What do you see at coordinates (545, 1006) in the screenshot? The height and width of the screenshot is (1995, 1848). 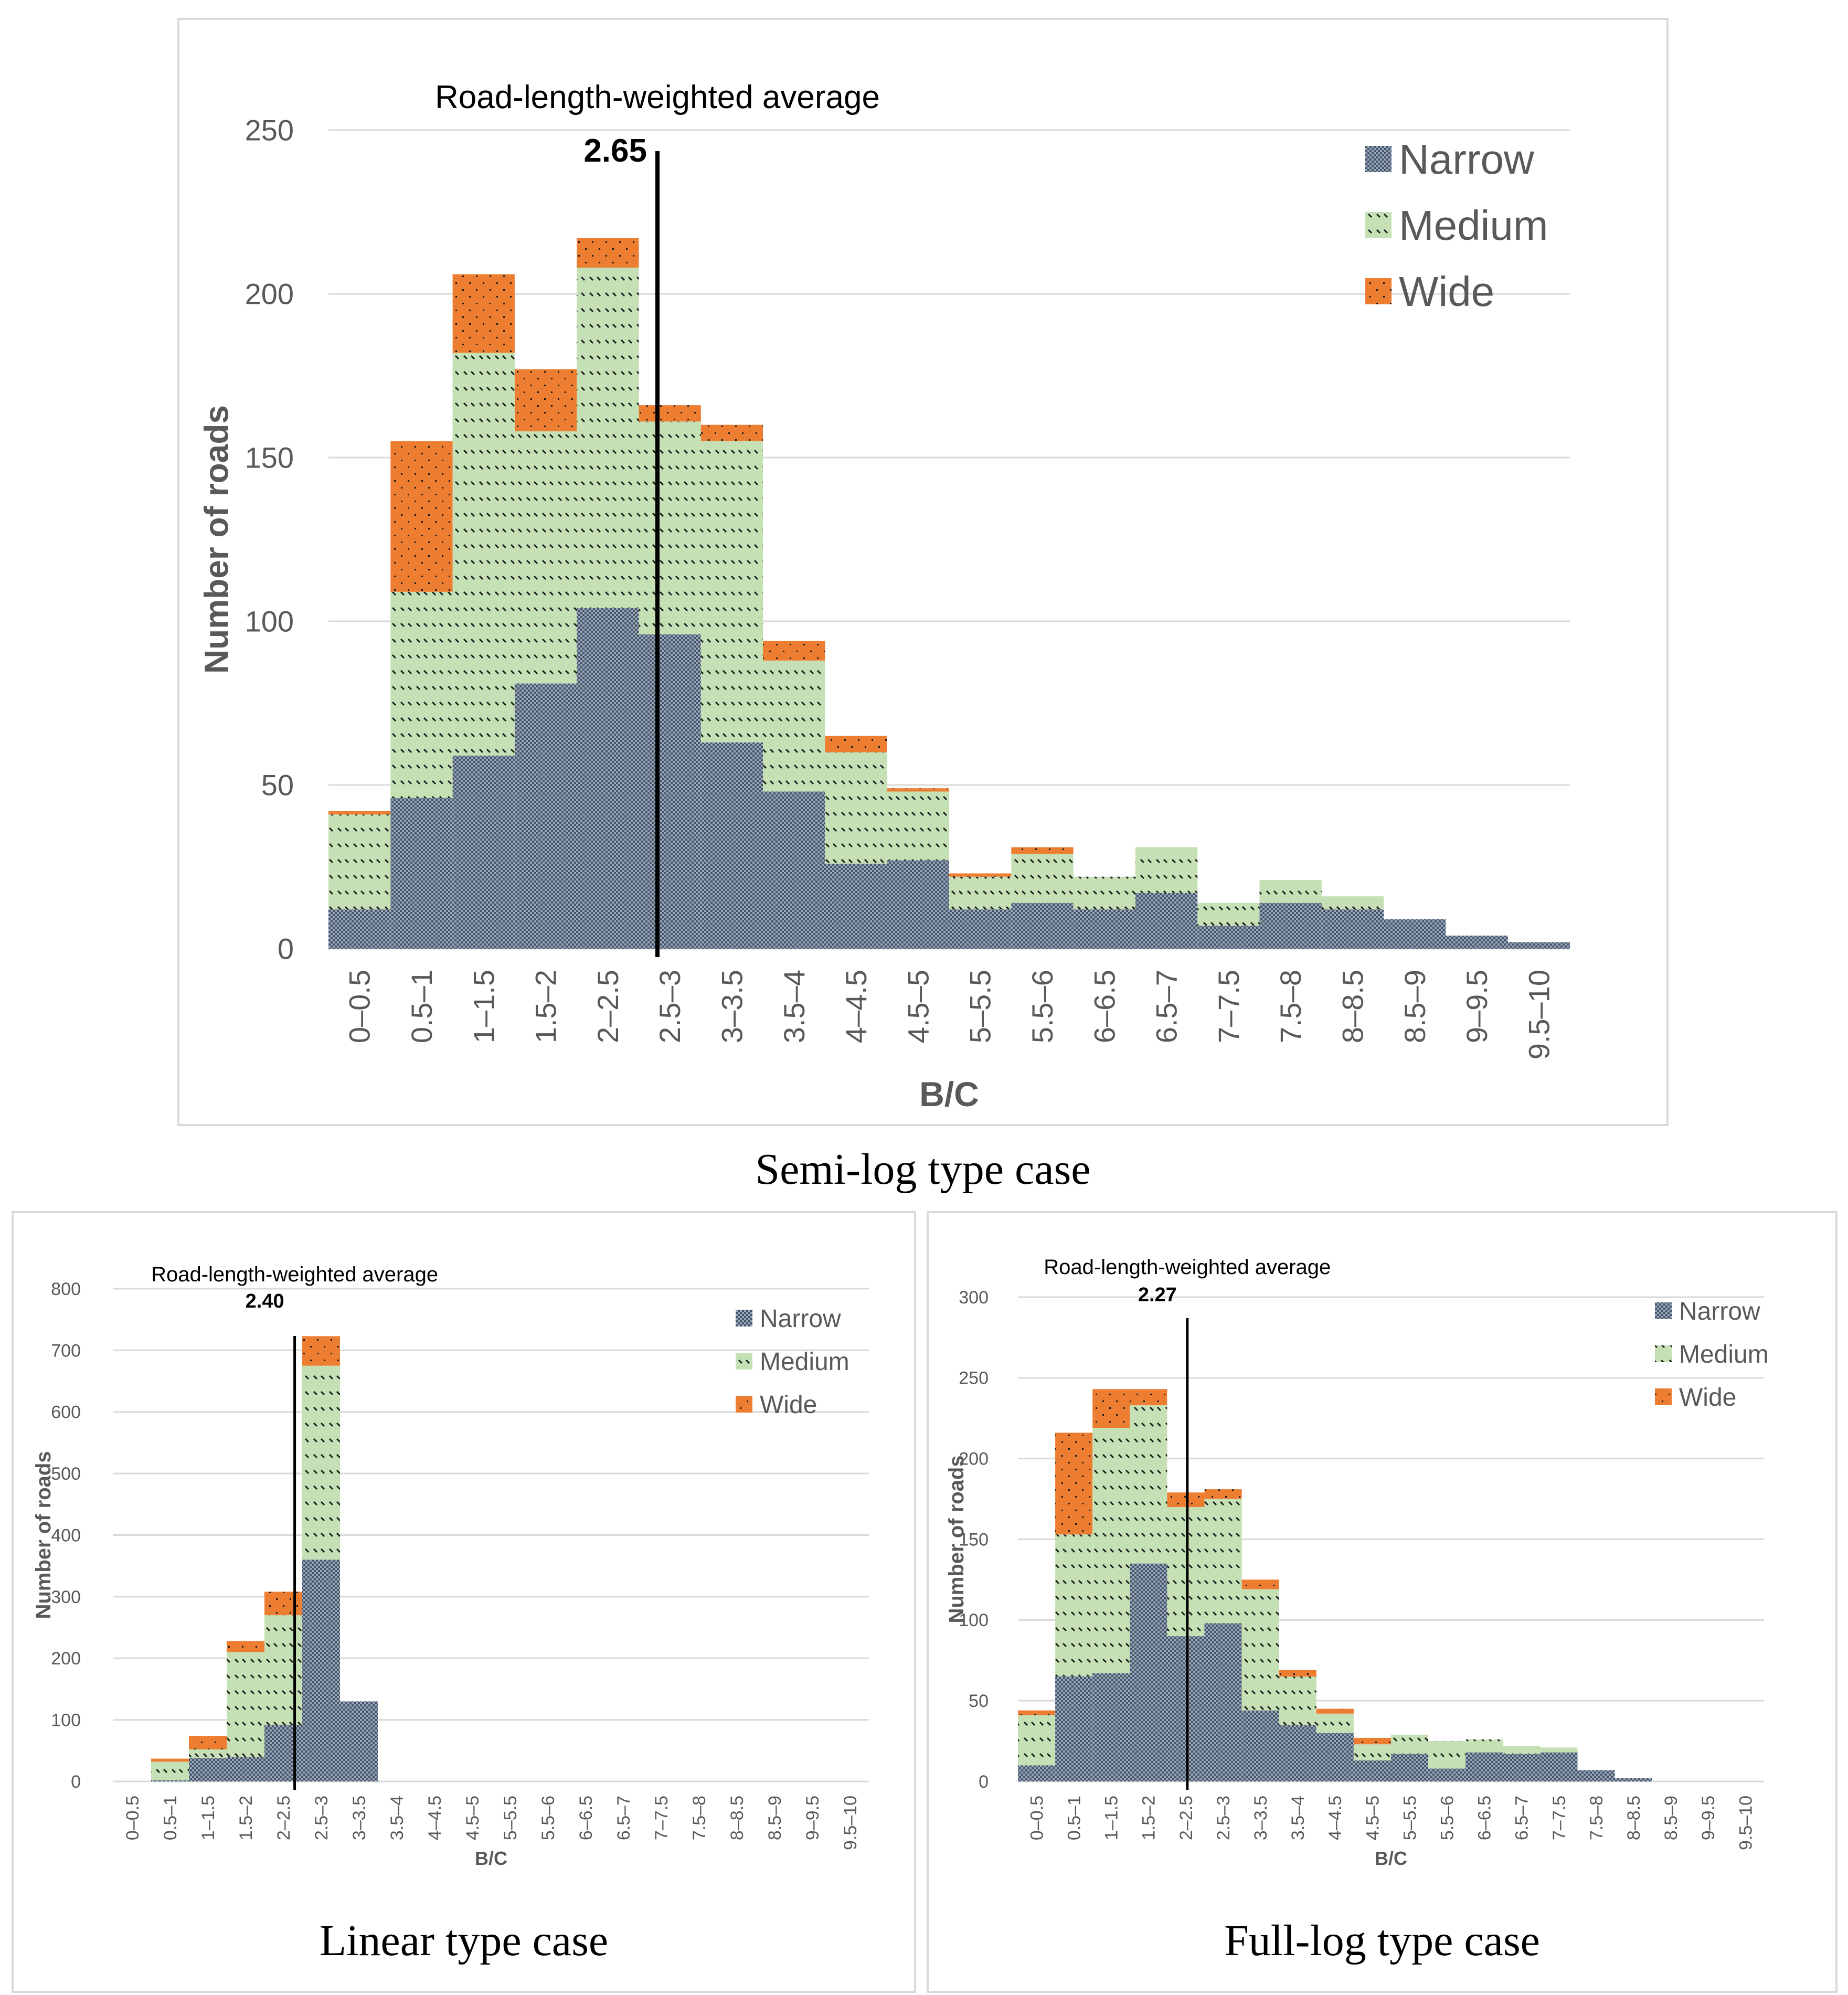 I see `x-tick-label: 1.5–2` at bounding box center [545, 1006].